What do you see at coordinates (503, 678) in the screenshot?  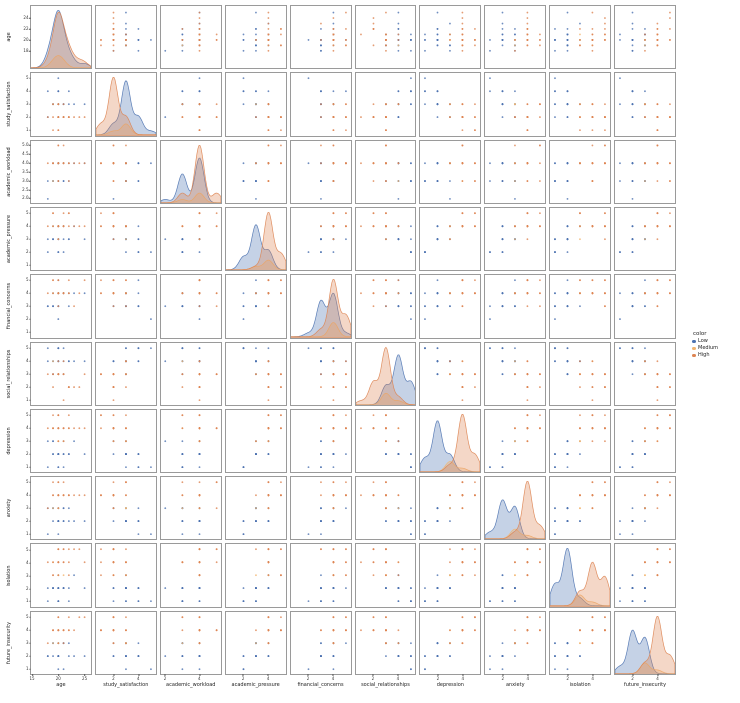 I see `x-tick-label: 2` at bounding box center [503, 678].